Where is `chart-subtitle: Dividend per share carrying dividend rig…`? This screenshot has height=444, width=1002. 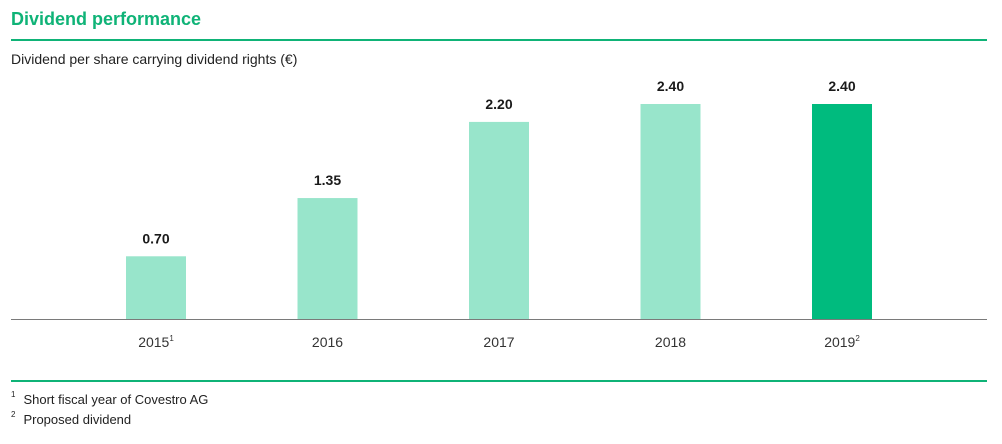
chart-subtitle: Dividend per share carrying dividend rig… is located at coordinates (154, 59).